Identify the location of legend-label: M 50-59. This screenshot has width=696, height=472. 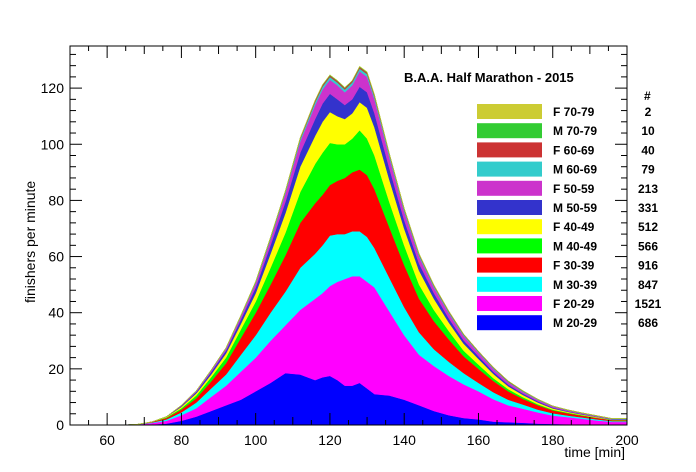
(575, 208).